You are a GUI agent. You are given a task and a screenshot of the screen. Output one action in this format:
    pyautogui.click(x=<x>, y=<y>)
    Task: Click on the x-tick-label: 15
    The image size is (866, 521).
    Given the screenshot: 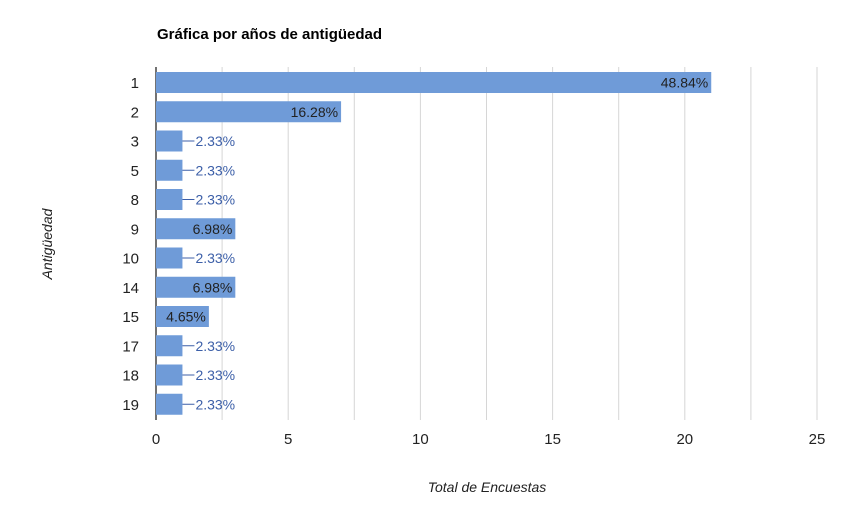 What is the action you would take?
    pyautogui.click(x=552, y=439)
    